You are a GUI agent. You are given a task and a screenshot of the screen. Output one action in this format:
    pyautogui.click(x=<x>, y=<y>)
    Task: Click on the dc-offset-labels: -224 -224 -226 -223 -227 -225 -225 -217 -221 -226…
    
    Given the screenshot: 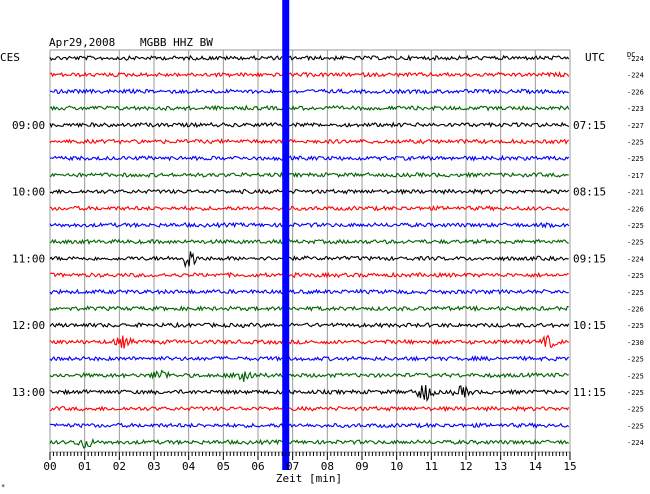 What is the action you would take?
    pyautogui.click(x=635, y=251)
    